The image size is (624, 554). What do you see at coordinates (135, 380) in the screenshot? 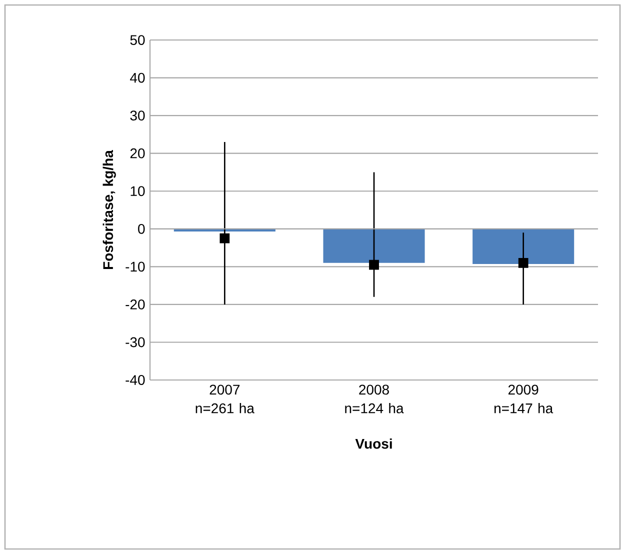
I see `y-tick-label: -40` at bounding box center [135, 380].